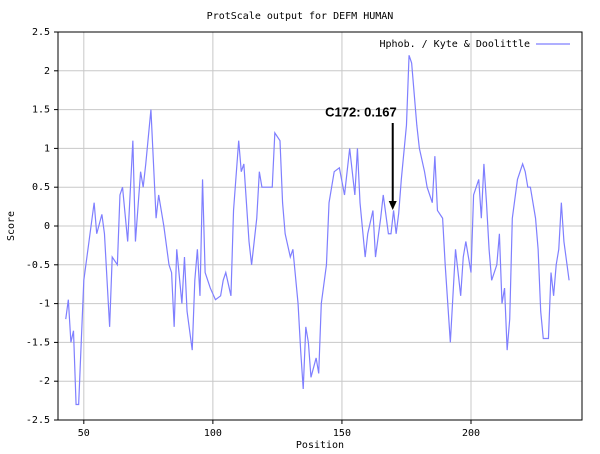 This screenshot has width=600, height=454. I want to click on y-tick-label: 1, so click(47, 148).